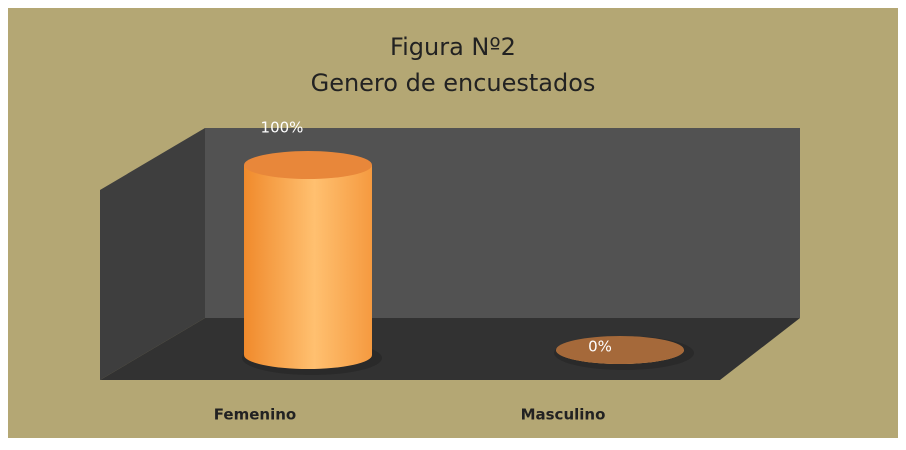  Describe the element at coordinates (600, 347) in the screenshot. I see `data-label: 0%` at that location.